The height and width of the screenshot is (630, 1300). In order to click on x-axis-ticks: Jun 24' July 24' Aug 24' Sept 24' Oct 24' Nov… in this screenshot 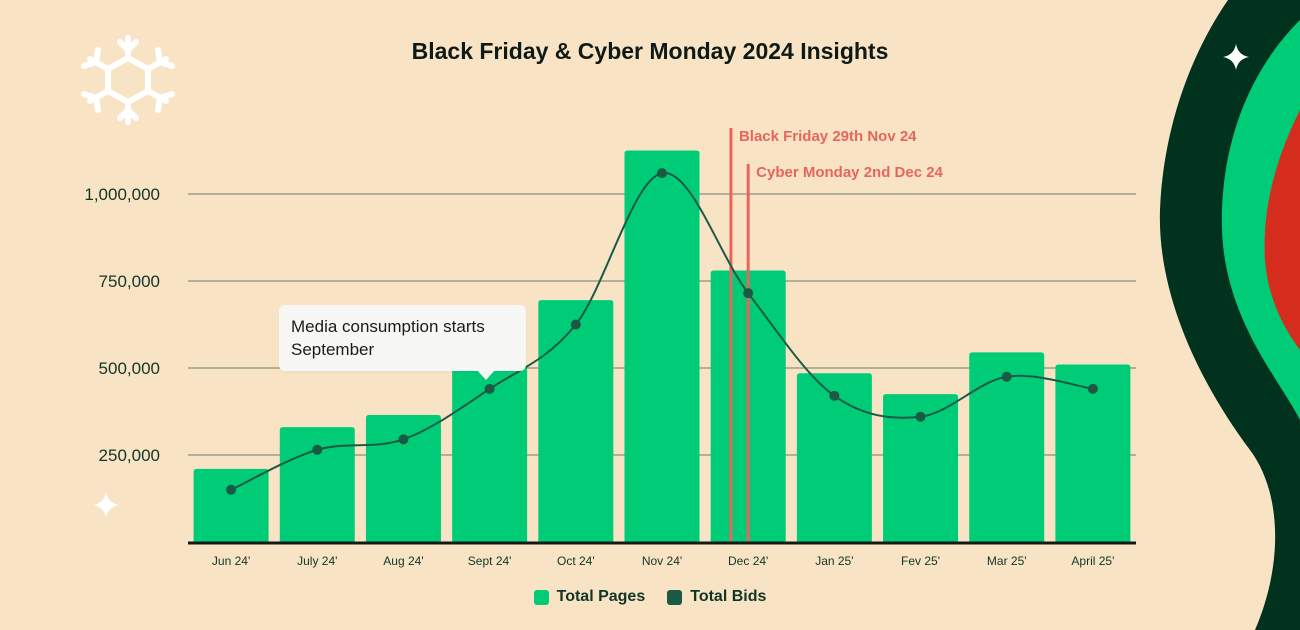, I will do `click(663, 561)`.